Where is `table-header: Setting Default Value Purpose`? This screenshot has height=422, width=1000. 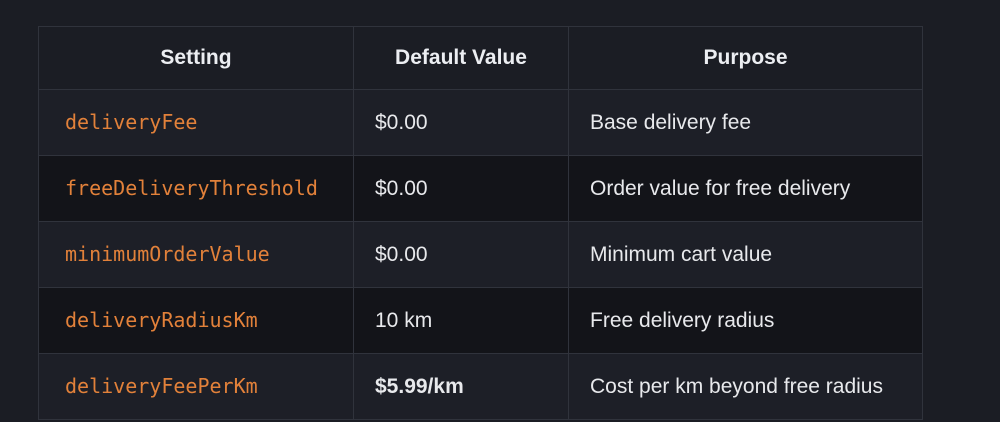 table-header: Setting Default Value Purpose is located at coordinates (480, 58).